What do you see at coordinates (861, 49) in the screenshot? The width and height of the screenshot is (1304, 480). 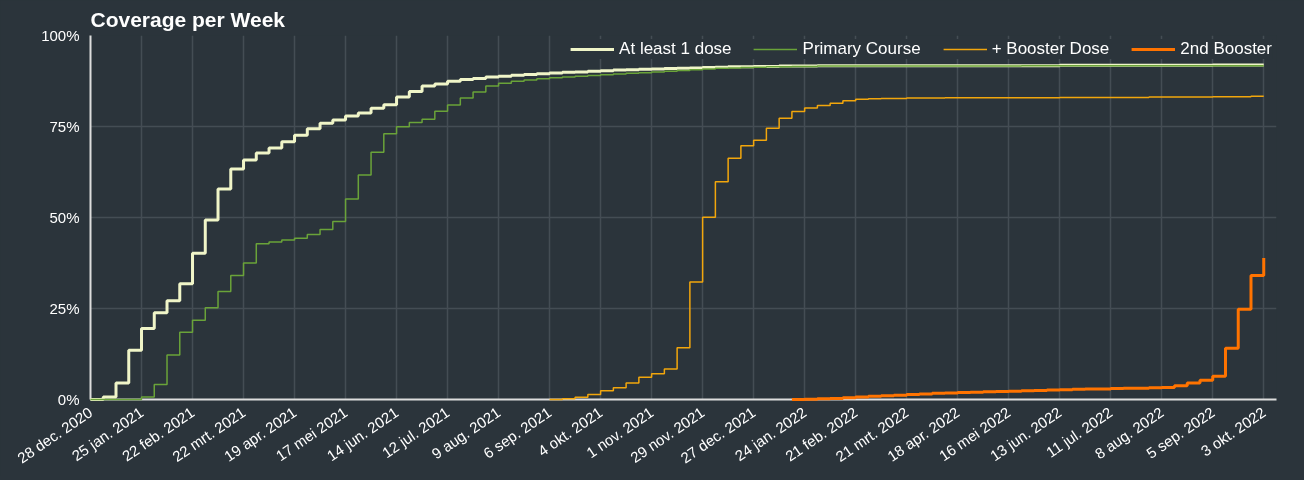 I see `legend-label: Primary Course` at bounding box center [861, 49].